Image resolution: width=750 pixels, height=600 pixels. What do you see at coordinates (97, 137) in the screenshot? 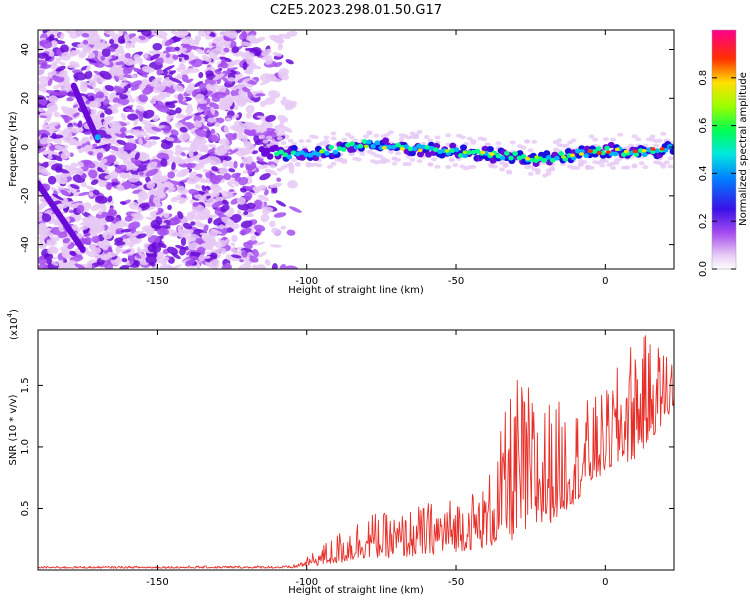
I see `trace-highlight` at bounding box center [97, 137].